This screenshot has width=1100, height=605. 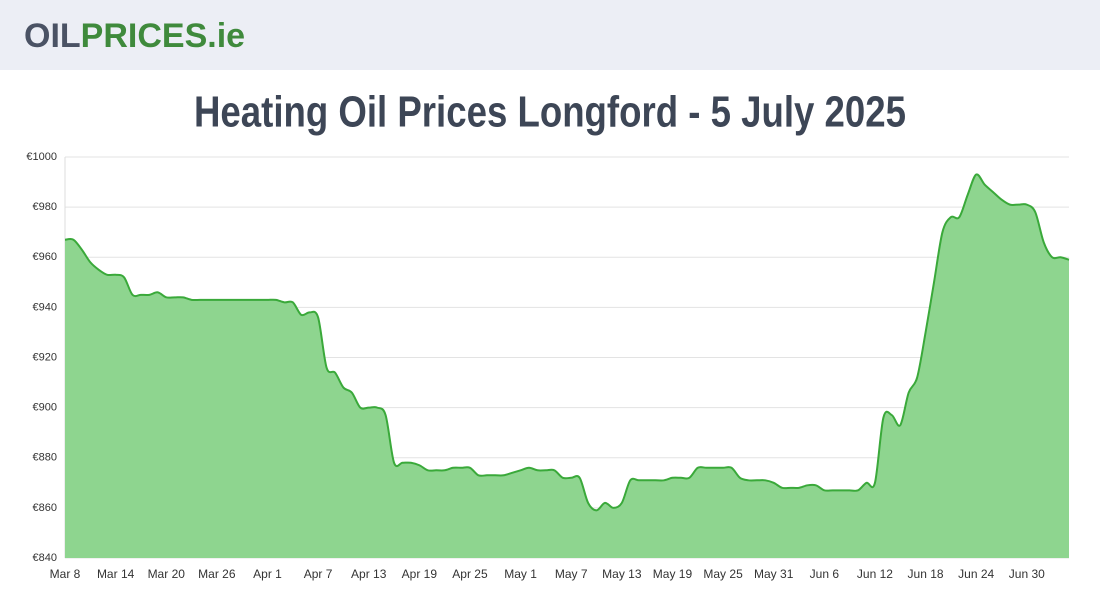 I want to click on y-tick-label: €880, so click(x=45, y=458).